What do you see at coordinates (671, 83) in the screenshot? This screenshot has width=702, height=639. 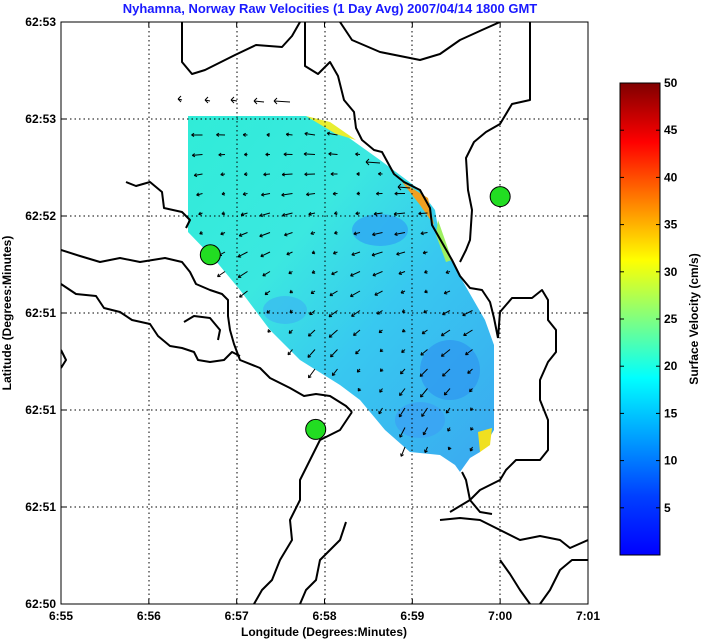 I see `colorbar-tick-label: 50` at bounding box center [671, 83].